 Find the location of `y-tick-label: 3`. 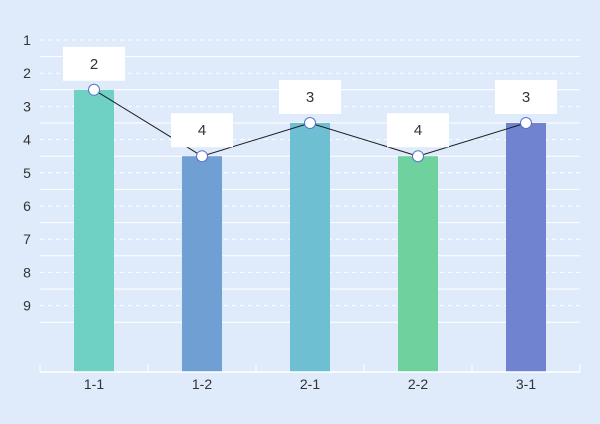

y-tick-label: 3 is located at coordinates (27, 106).